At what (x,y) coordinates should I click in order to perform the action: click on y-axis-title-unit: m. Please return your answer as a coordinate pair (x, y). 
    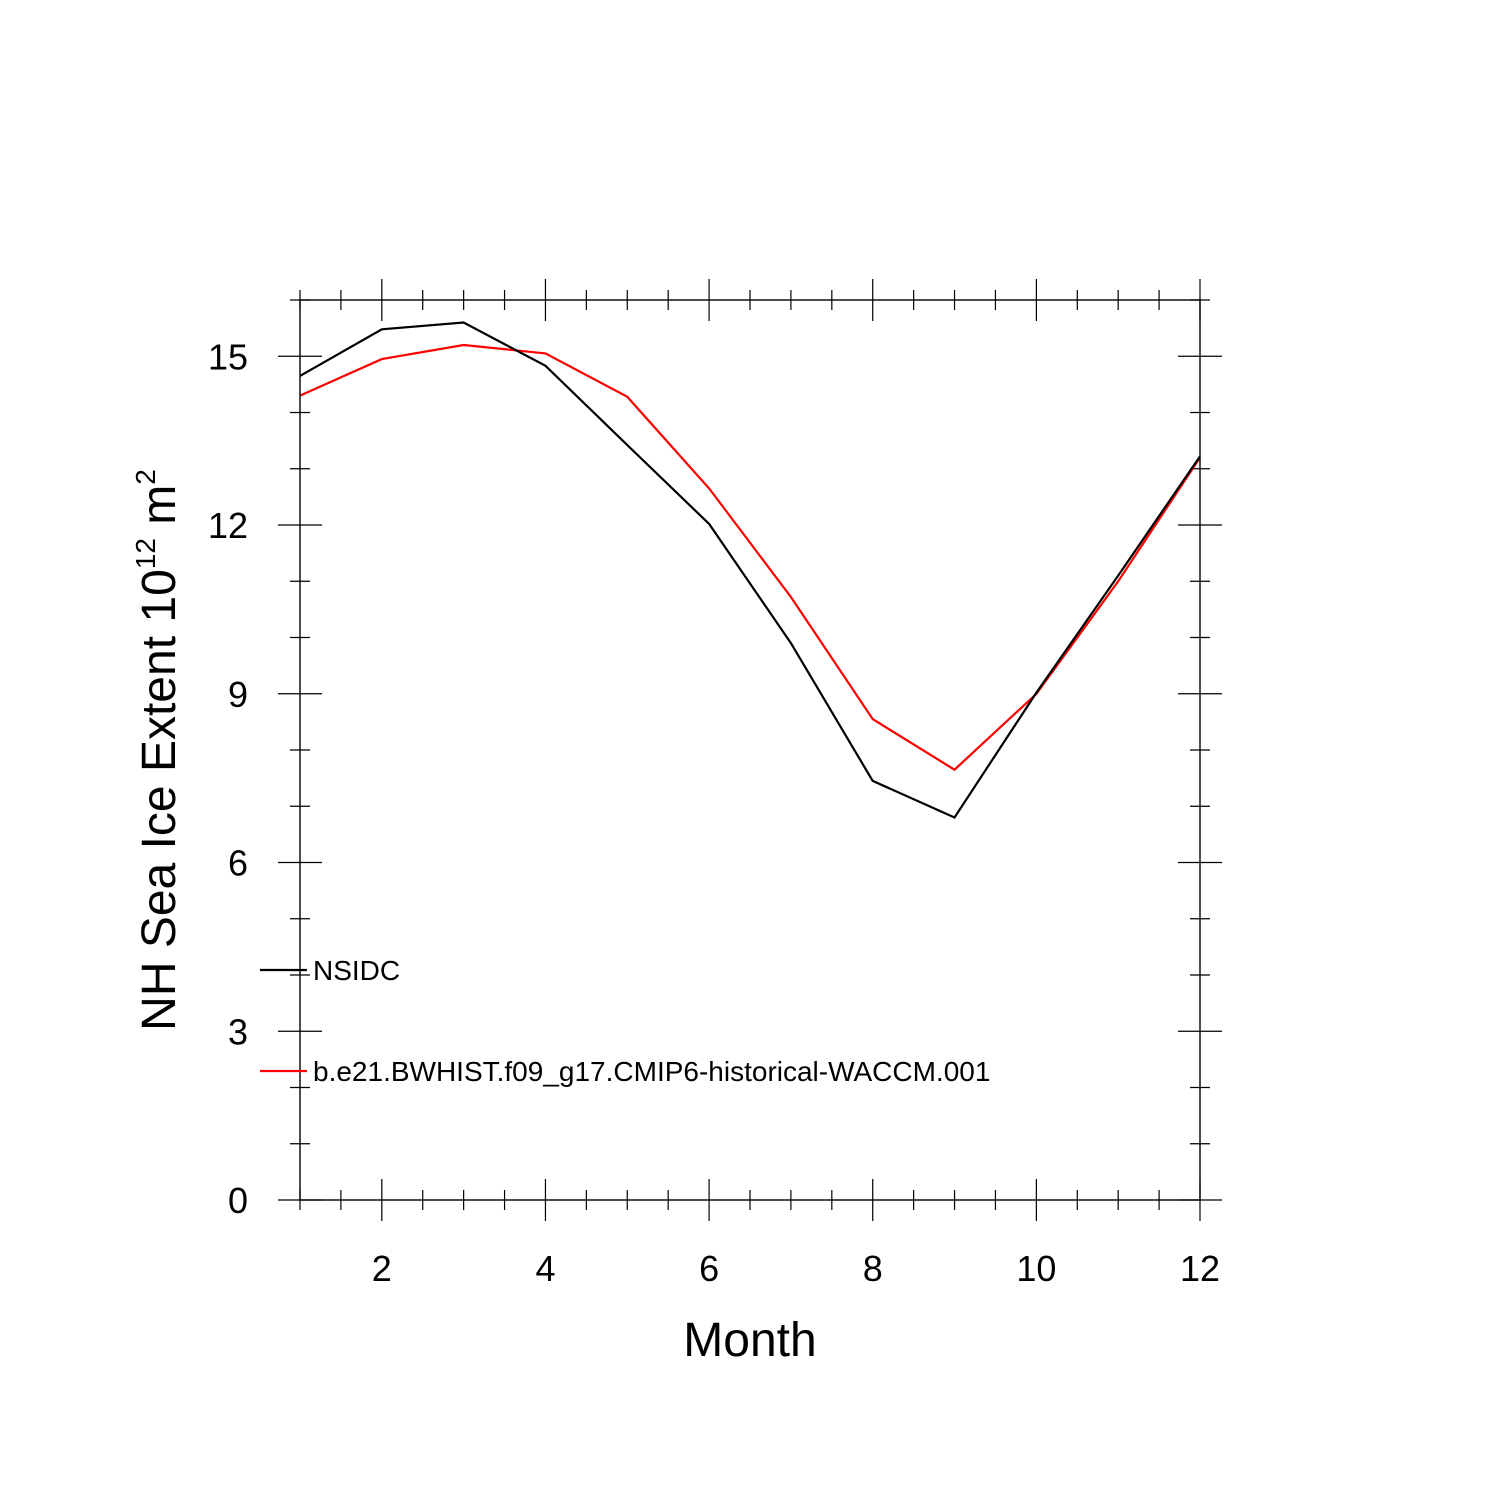
    Looking at the image, I should click on (159, 511).